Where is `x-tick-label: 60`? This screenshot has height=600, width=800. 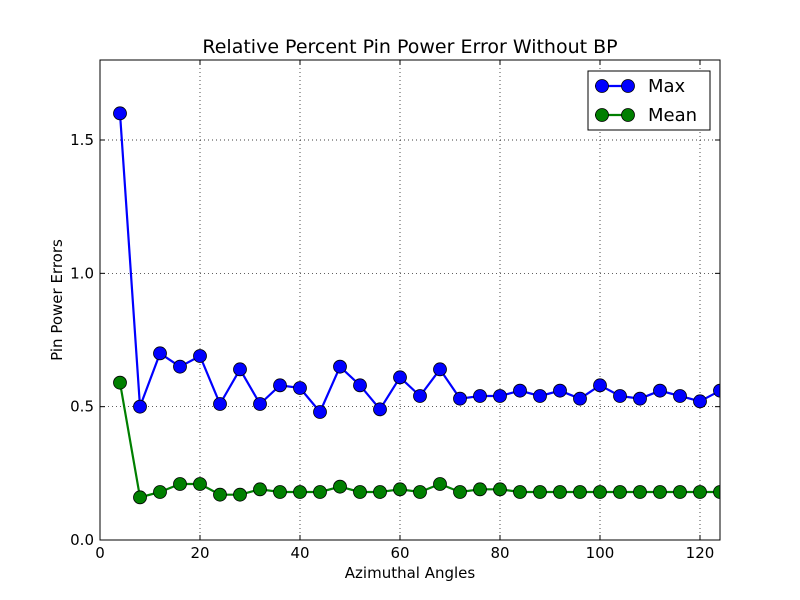 x-tick-label: 60 is located at coordinates (399, 553).